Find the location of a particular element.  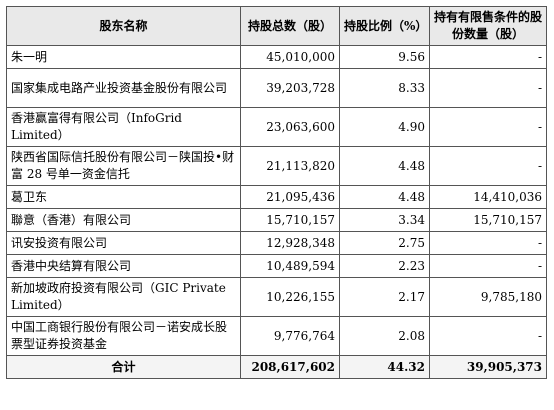

total-shares: 21,113,820 is located at coordinates (290, 166).